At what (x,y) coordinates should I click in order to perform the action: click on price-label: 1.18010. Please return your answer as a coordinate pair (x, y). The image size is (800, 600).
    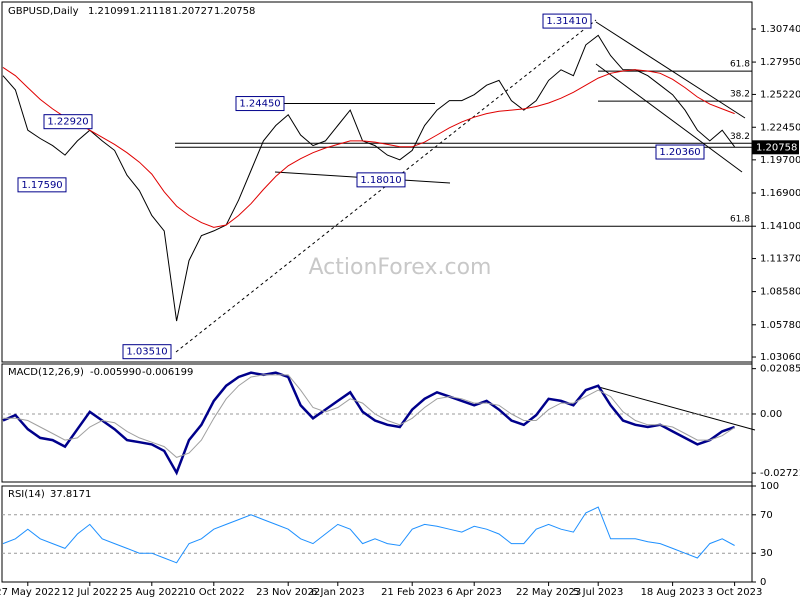
    Looking at the image, I should click on (380, 180).